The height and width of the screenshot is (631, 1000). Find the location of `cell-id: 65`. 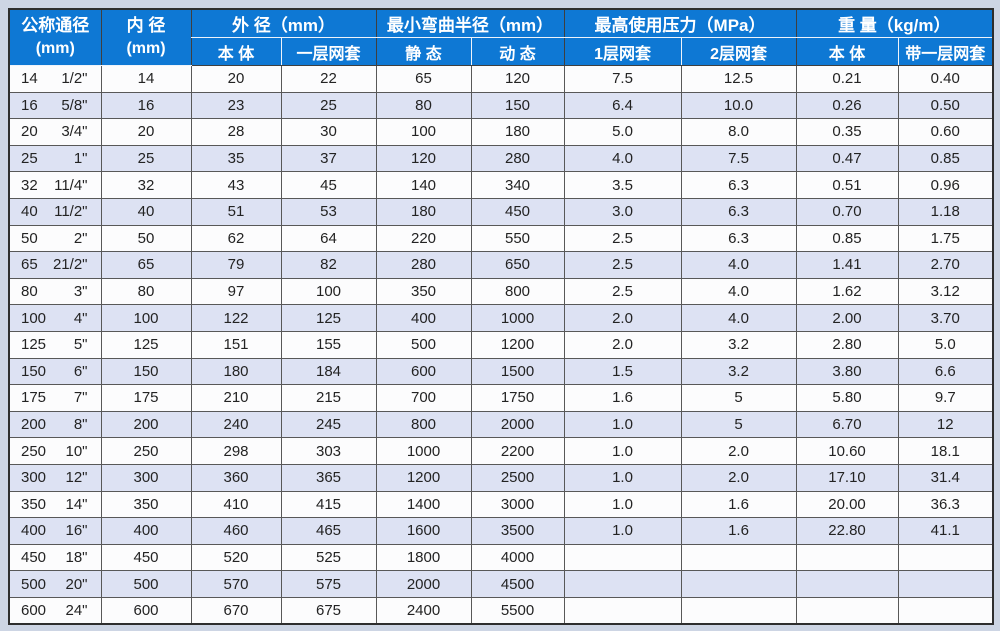

cell-id: 65 is located at coordinates (146, 265).